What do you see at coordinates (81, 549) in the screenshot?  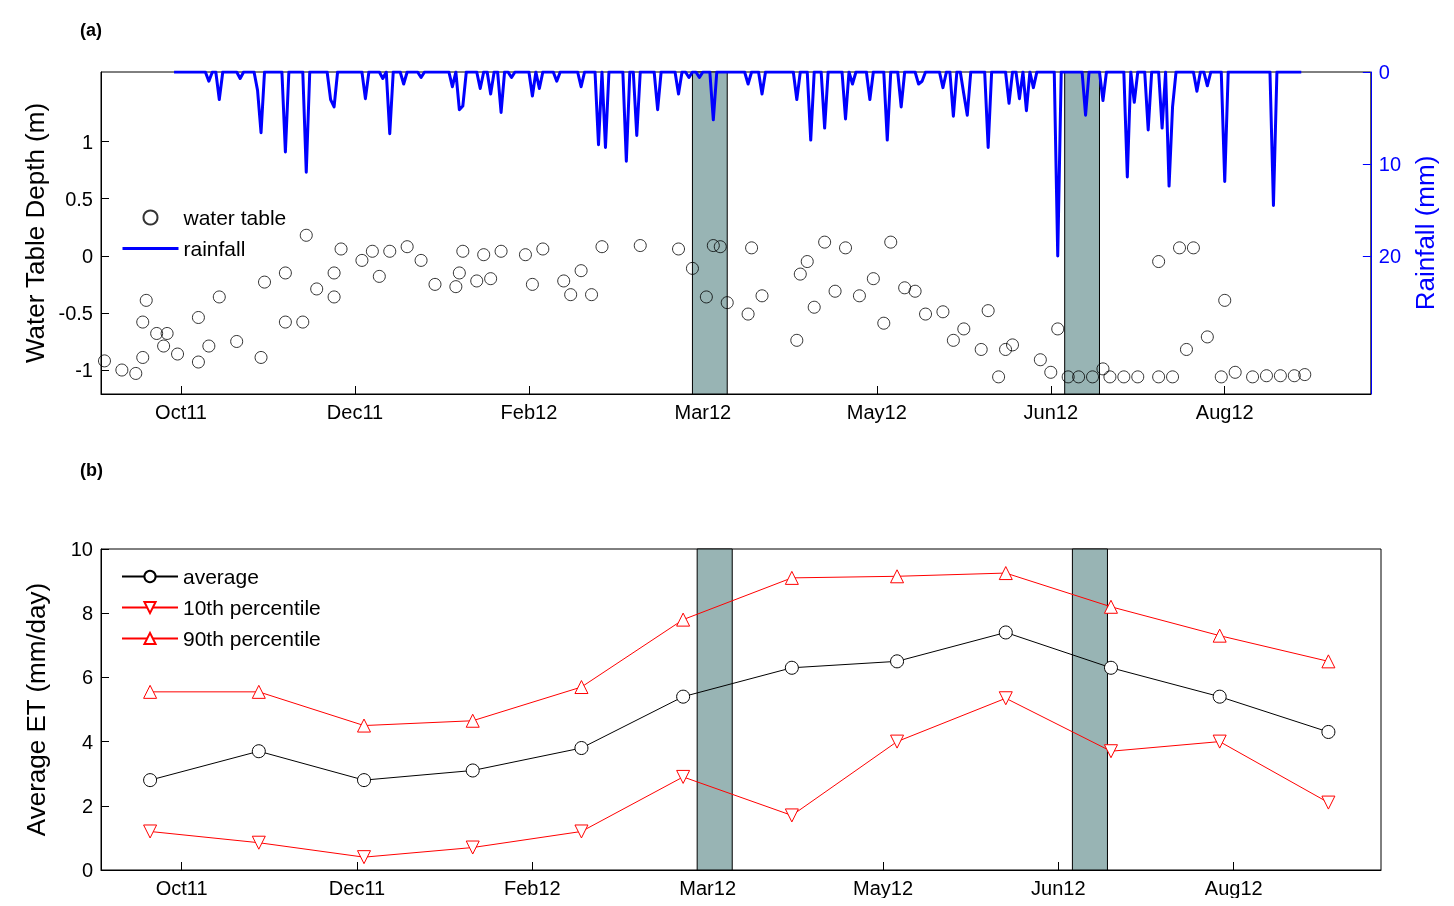 I see `y-tick-label: 10` at bounding box center [81, 549].